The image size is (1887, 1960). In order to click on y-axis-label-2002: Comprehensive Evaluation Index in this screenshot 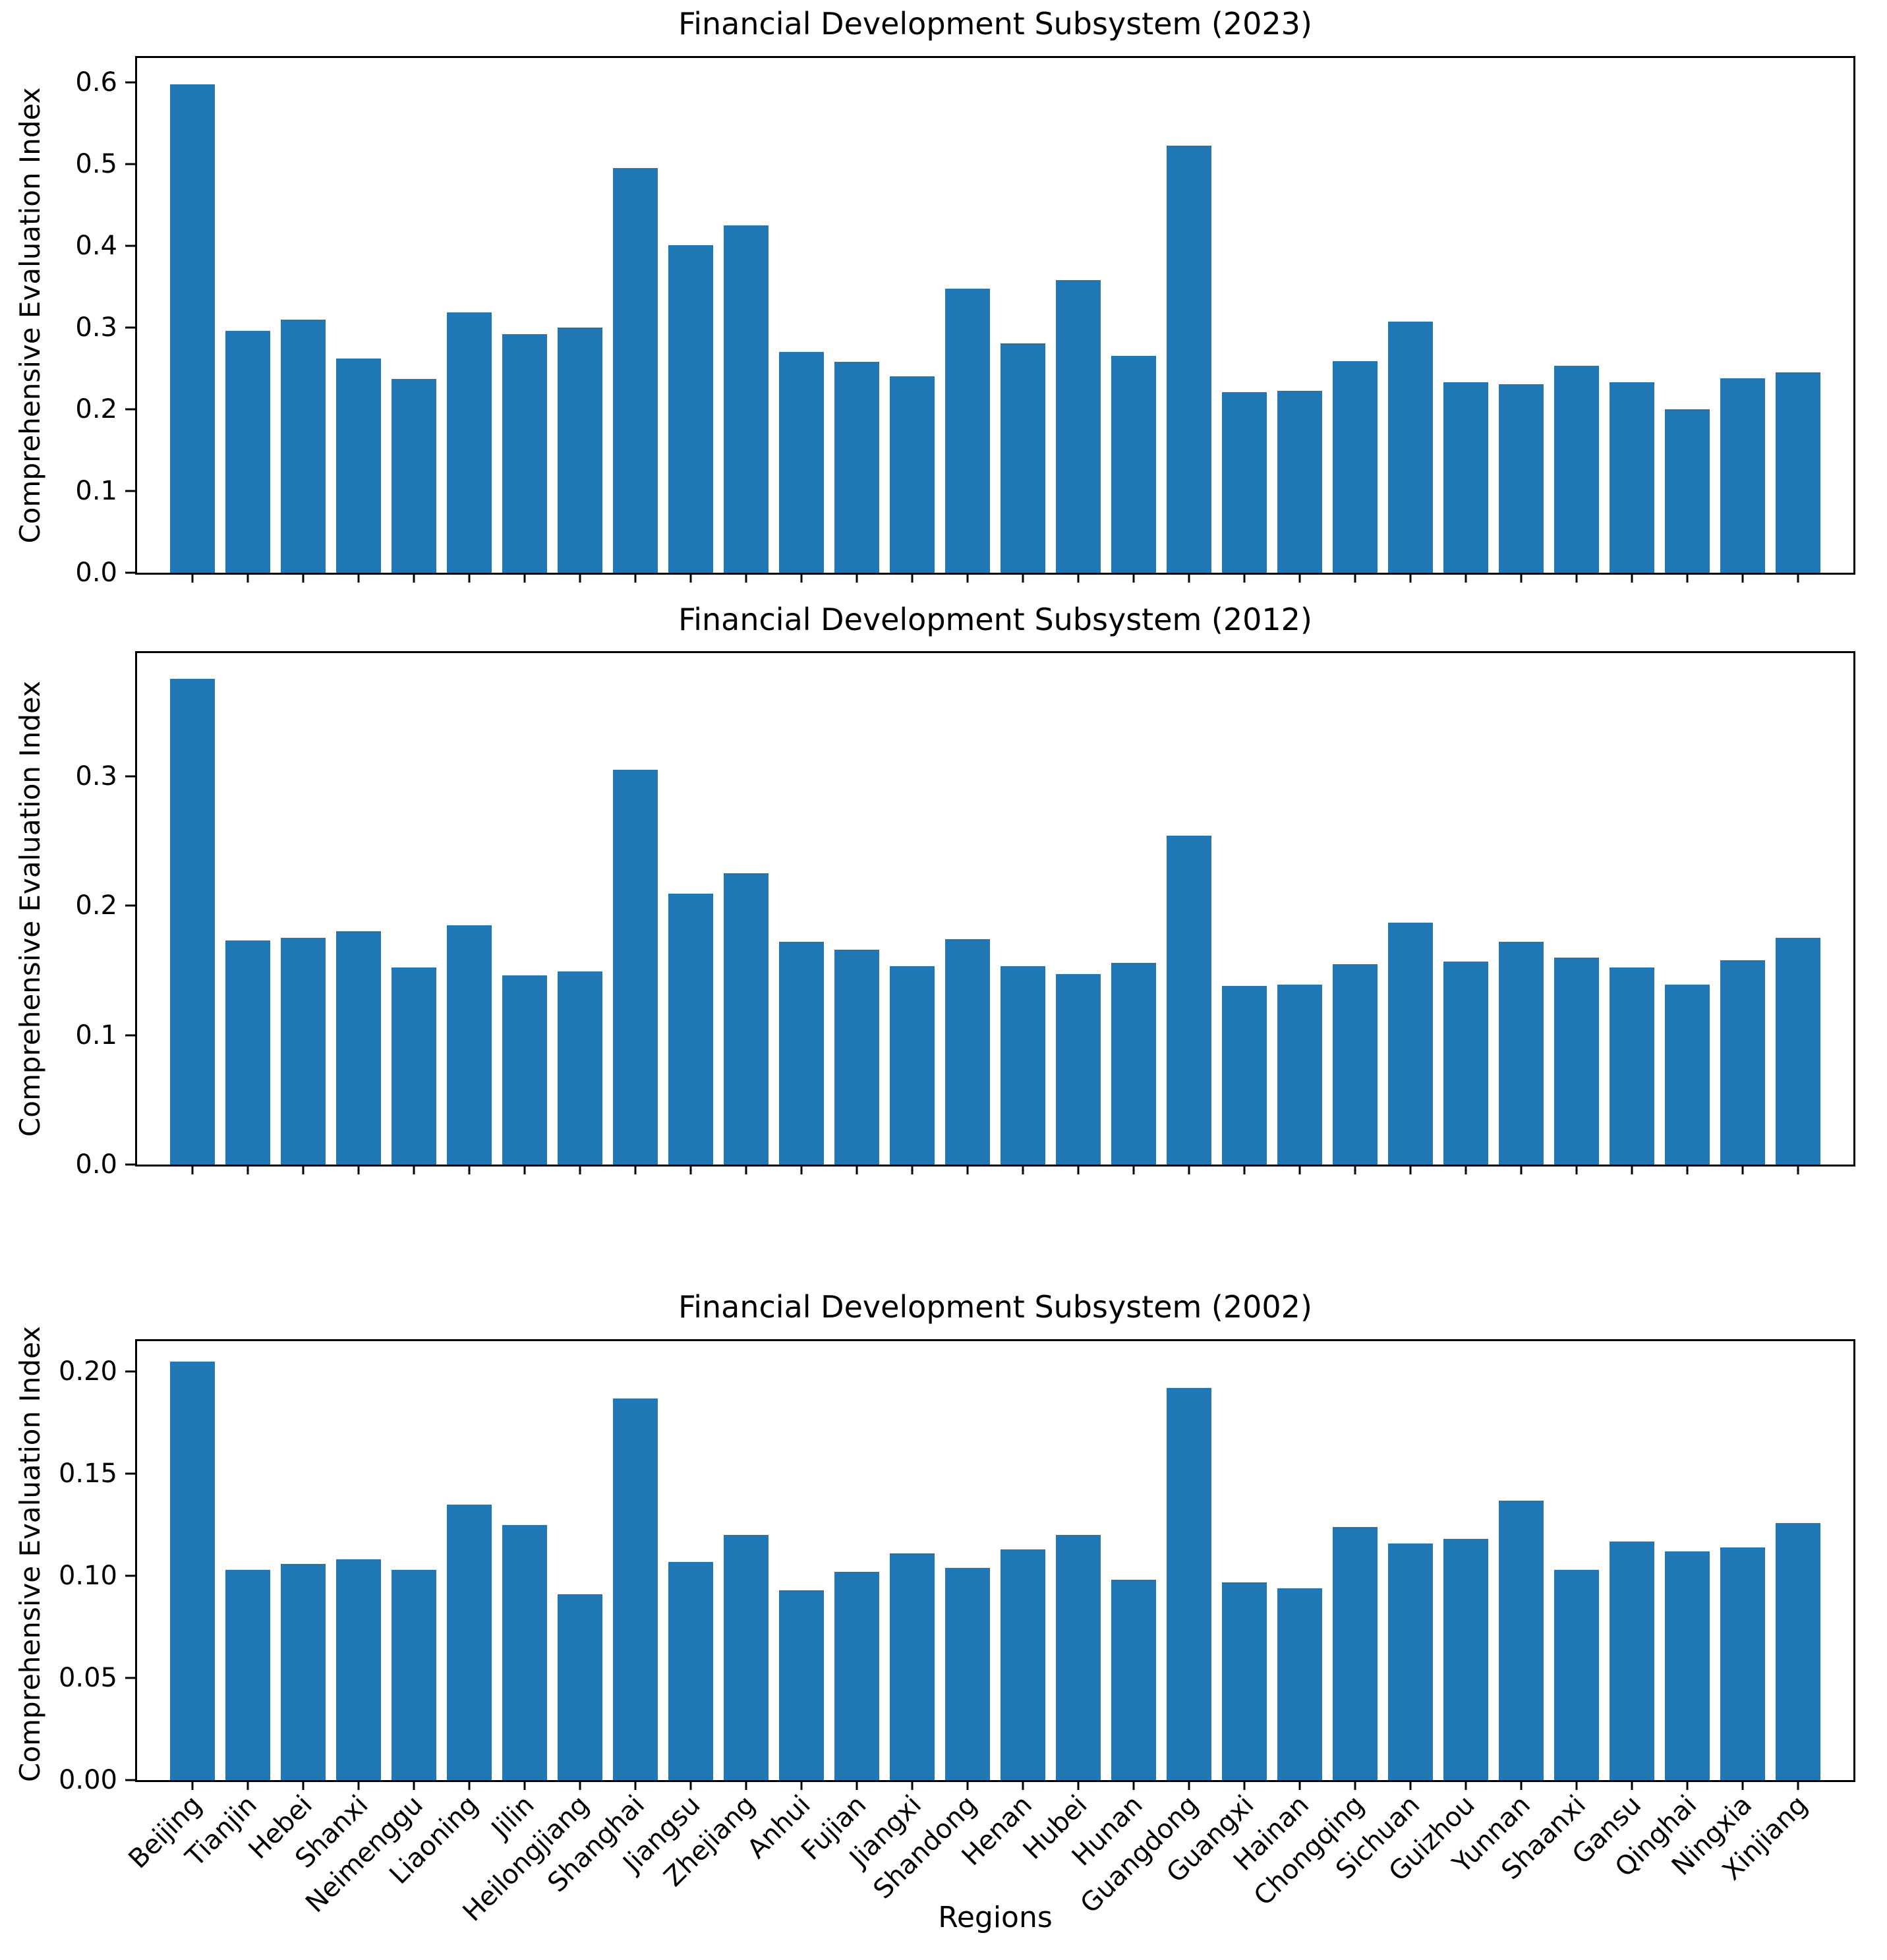, I will do `click(30, 1554)`.